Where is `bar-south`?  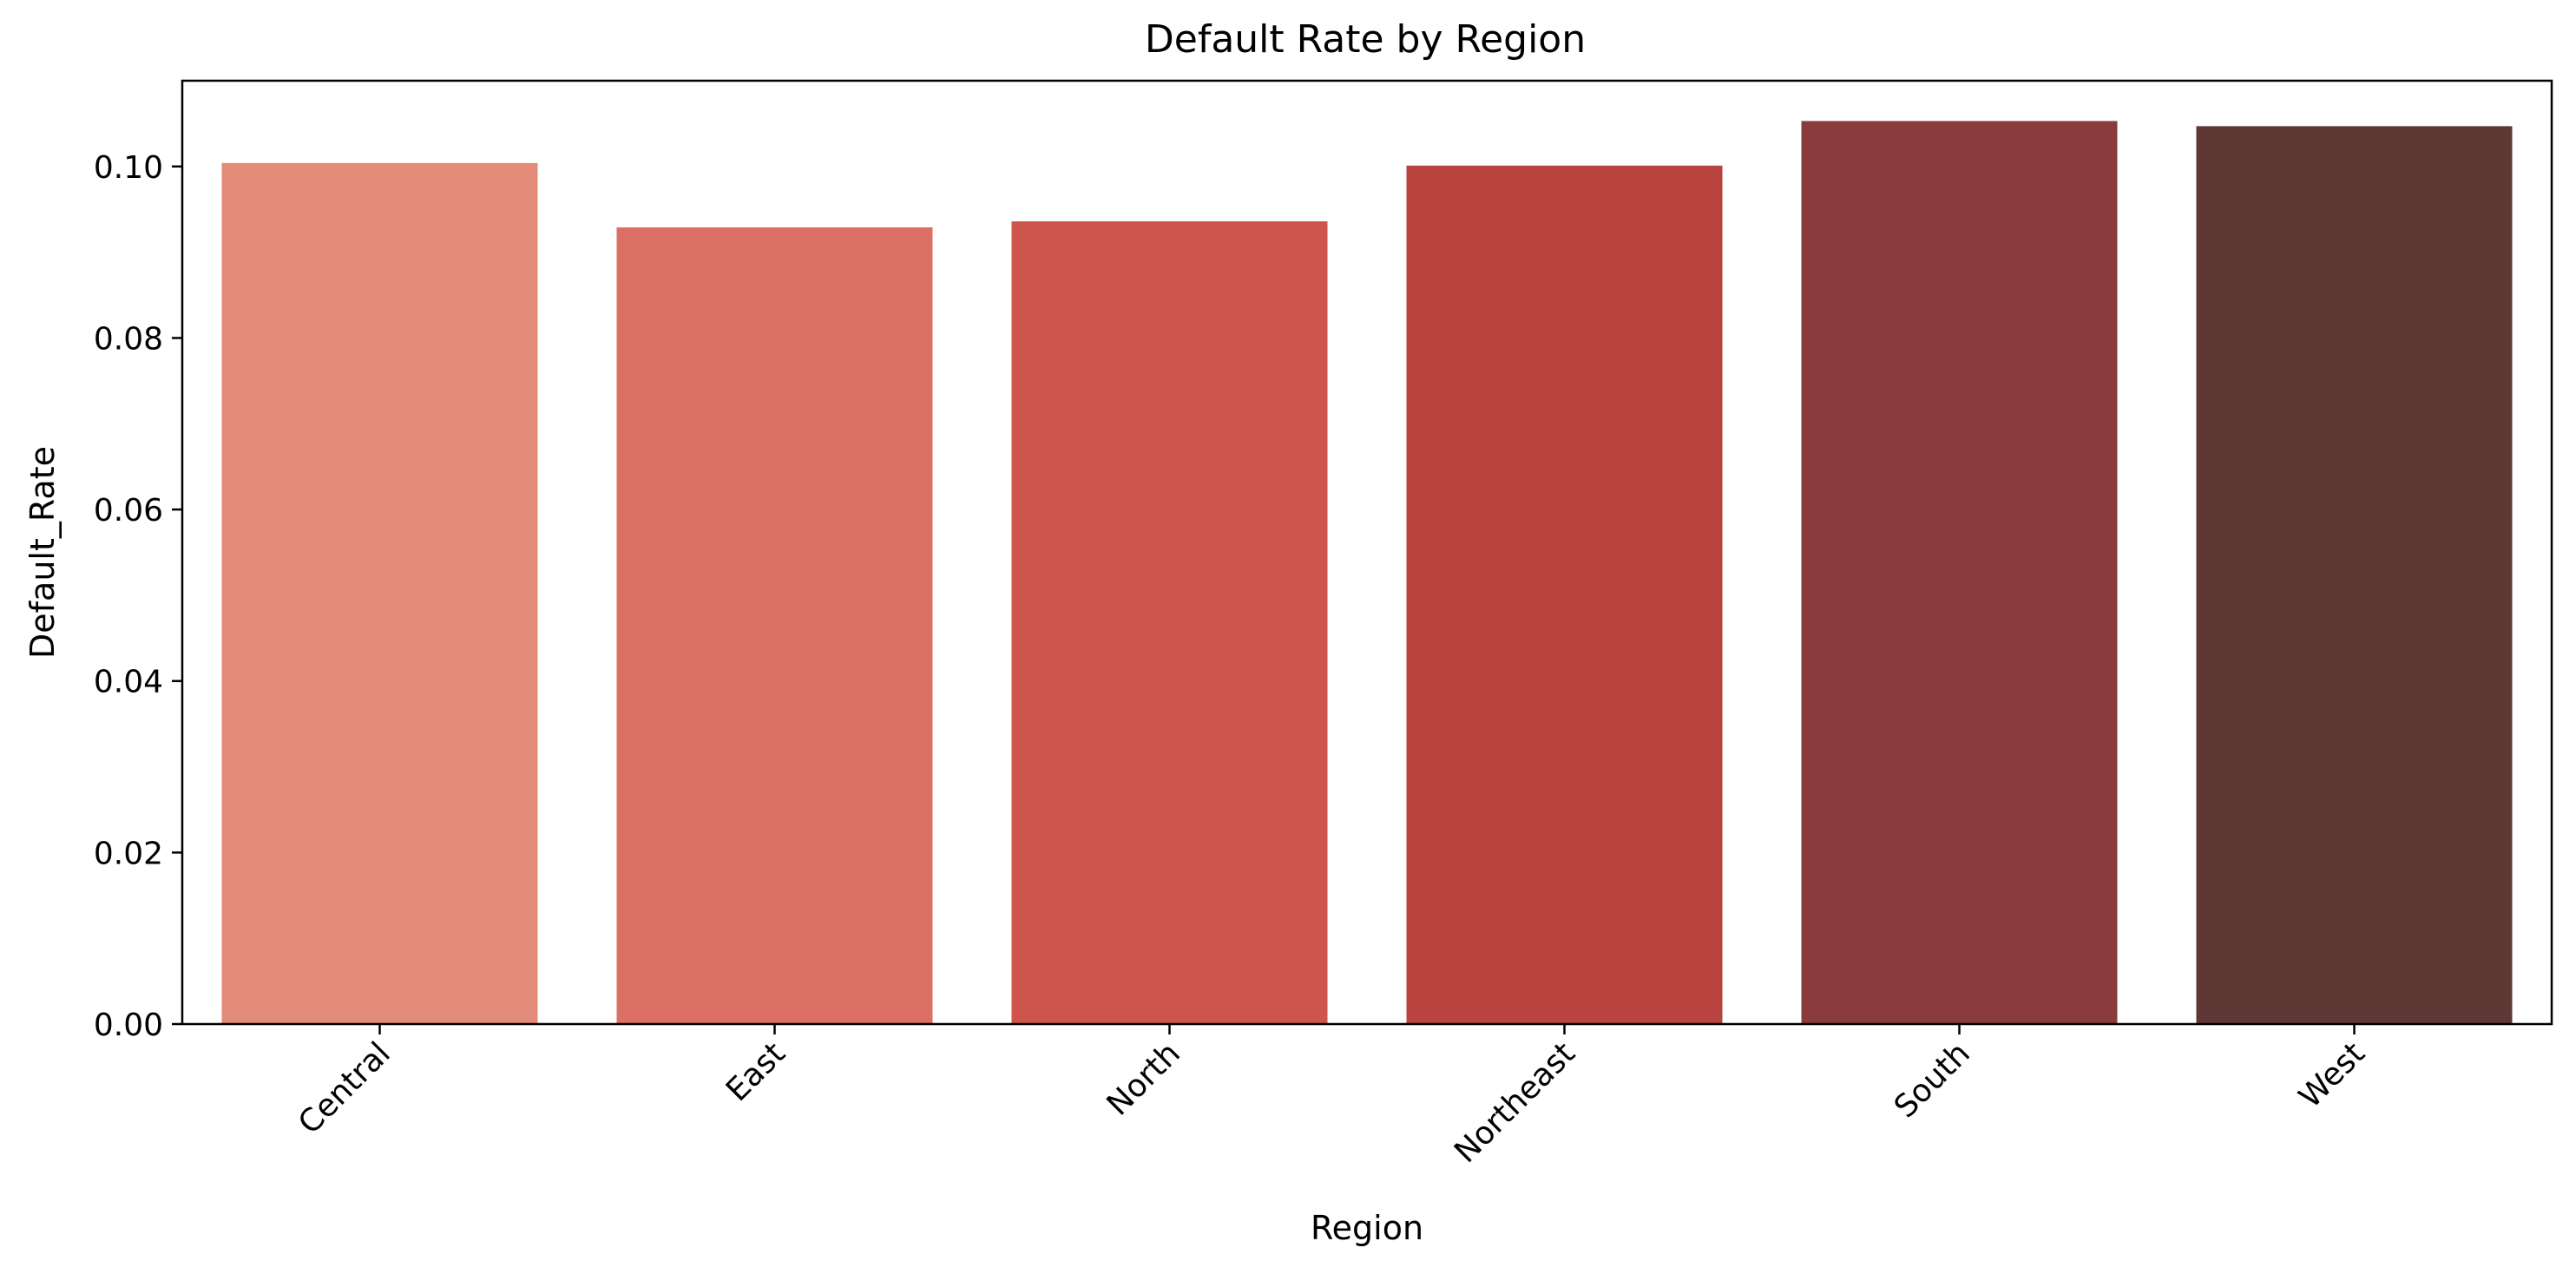
bar-south is located at coordinates (1959, 572).